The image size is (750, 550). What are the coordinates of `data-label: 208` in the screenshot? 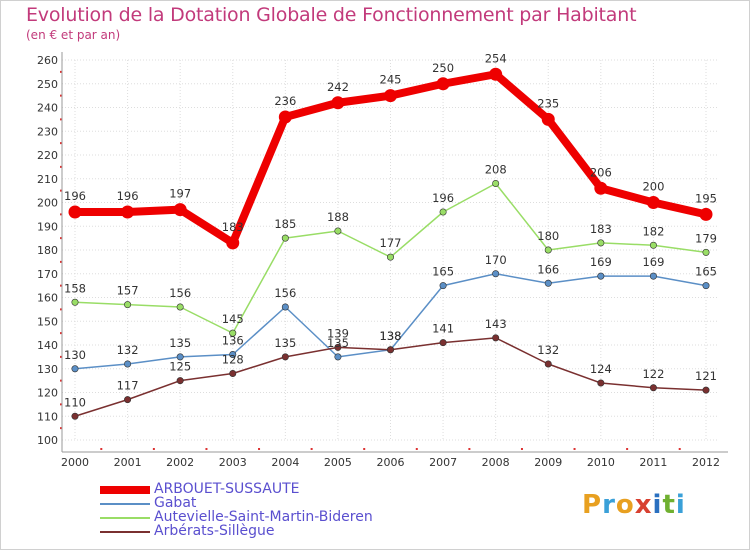 It's located at (496, 170).